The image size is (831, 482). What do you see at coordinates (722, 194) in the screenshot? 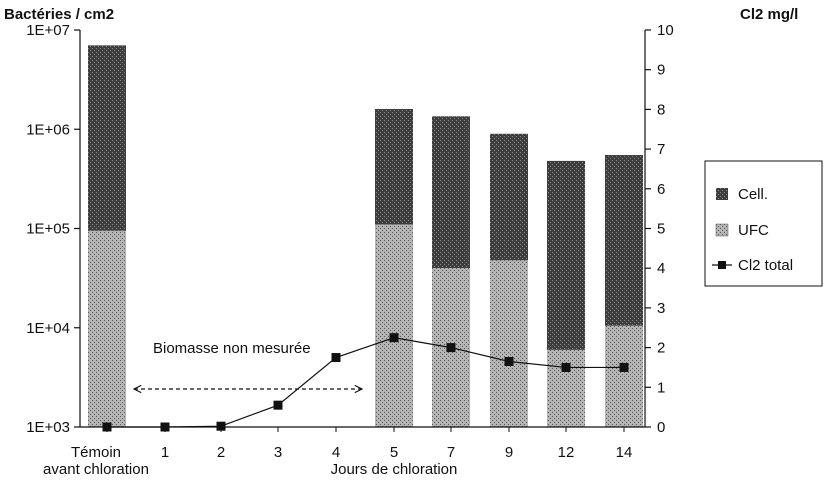
I see `legend-swatch-cell` at bounding box center [722, 194].